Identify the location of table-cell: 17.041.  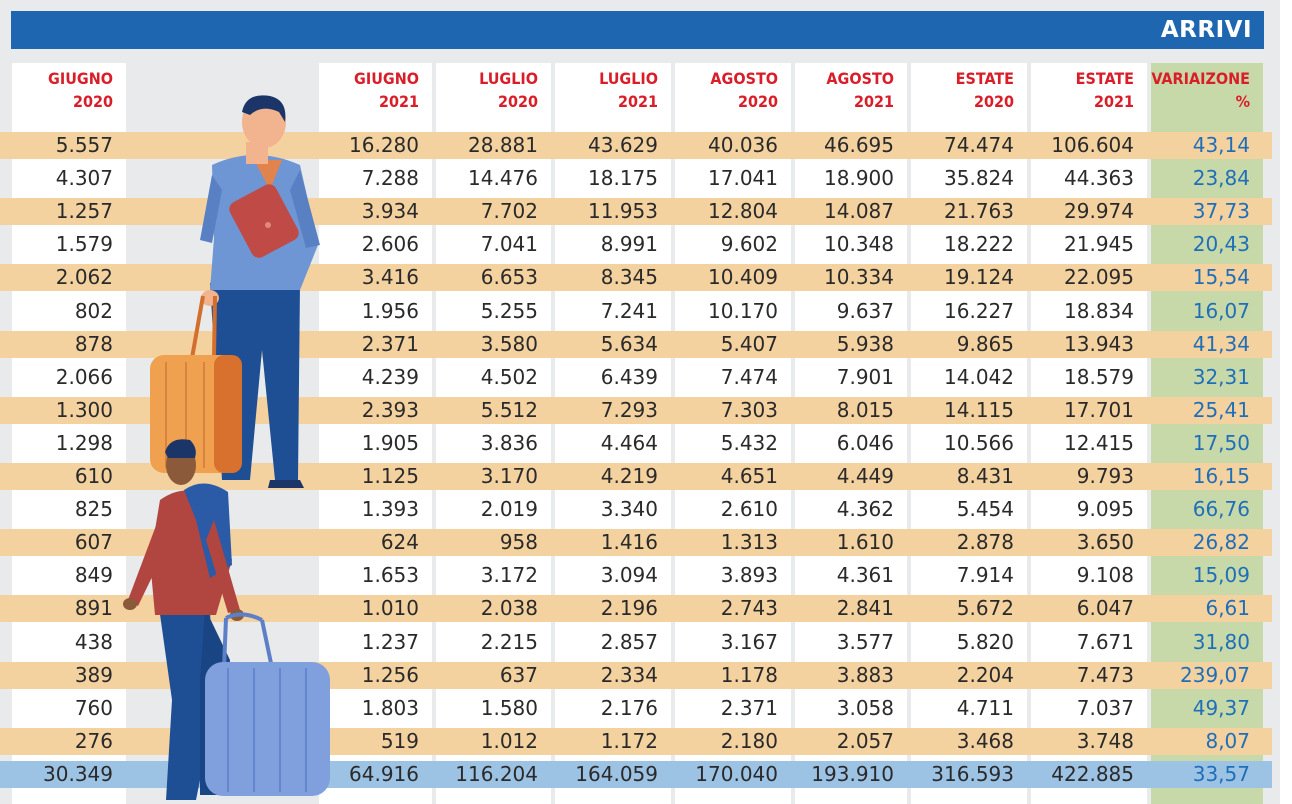
(743, 178).